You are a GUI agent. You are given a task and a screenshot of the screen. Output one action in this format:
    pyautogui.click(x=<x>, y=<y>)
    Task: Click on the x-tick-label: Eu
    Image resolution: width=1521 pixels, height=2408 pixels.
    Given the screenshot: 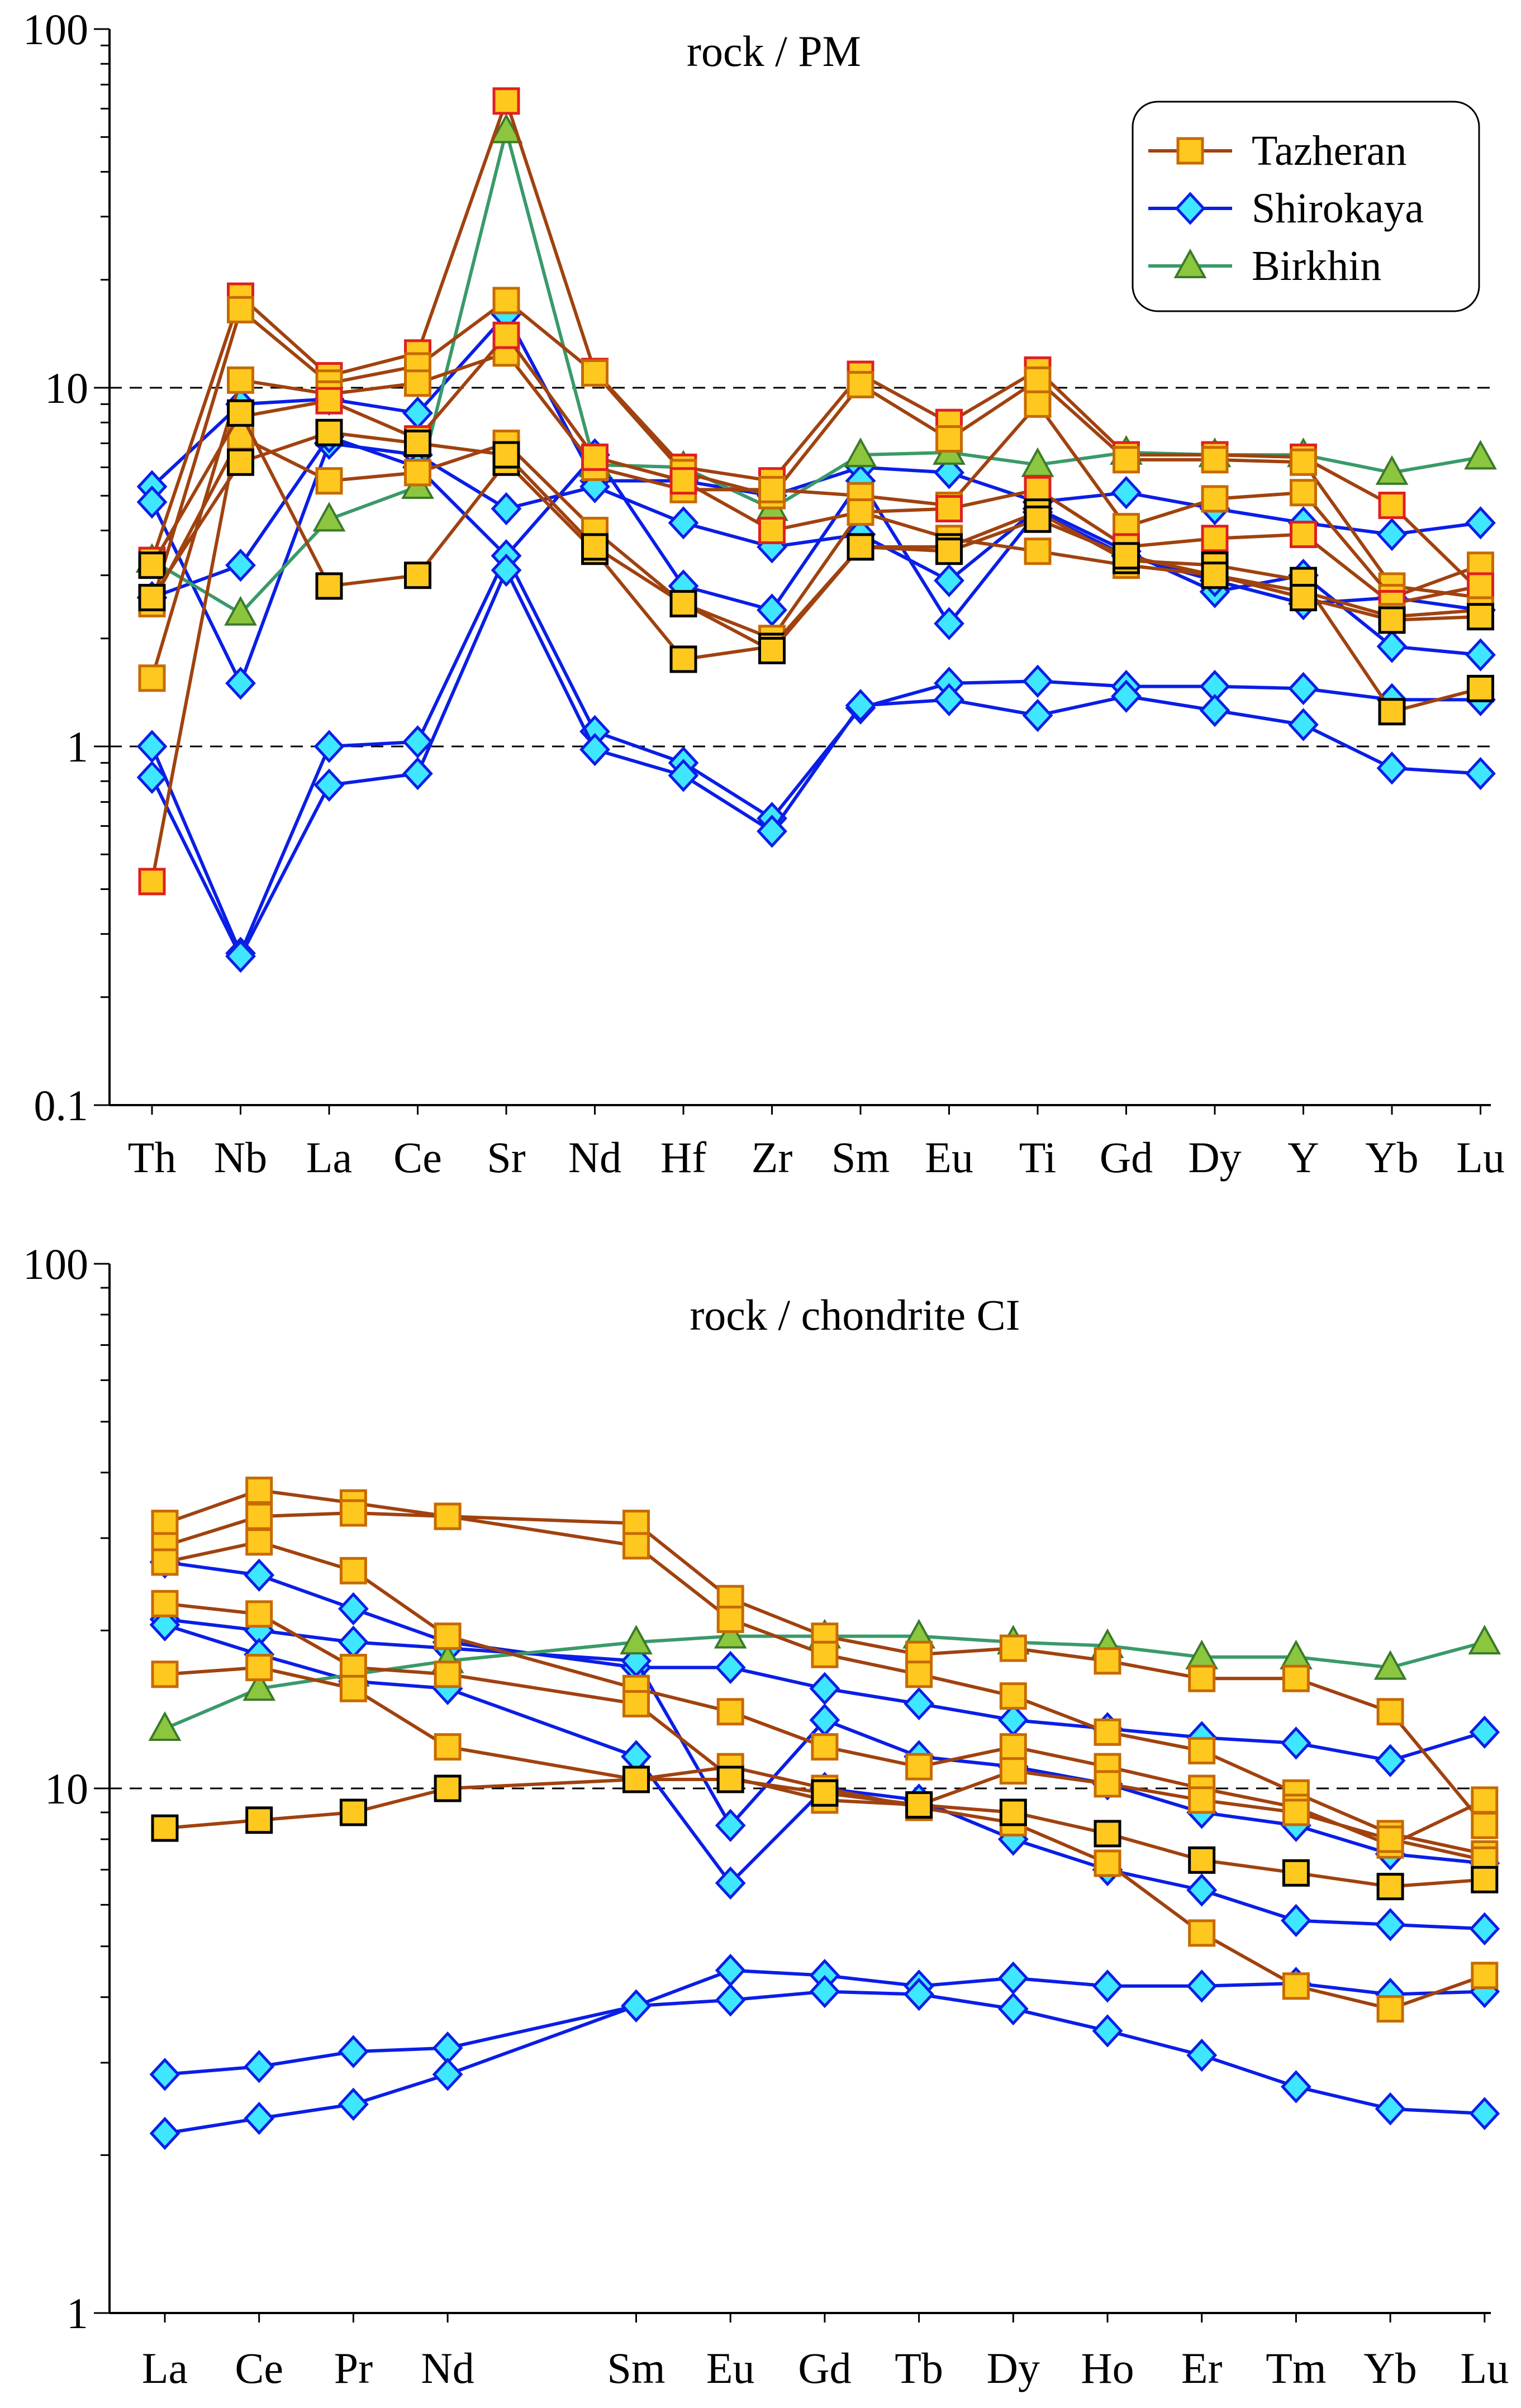 What is the action you would take?
    pyautogui.click(x=730, y=2368)
    